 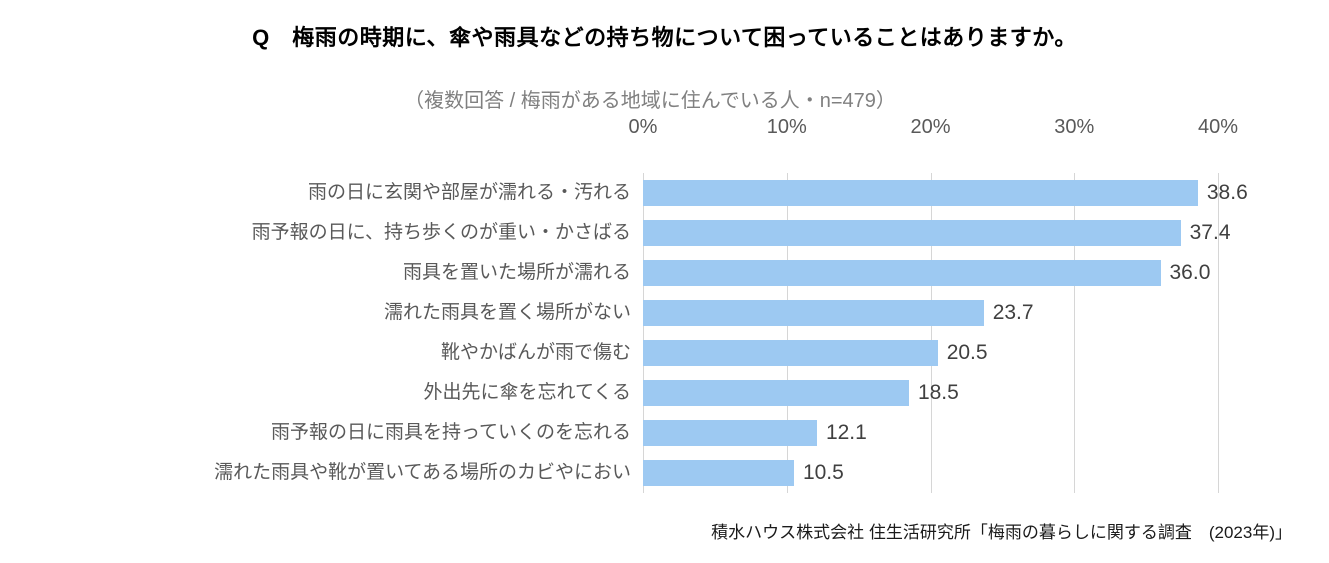 I want to click on value-label: 37.4, so click(x=1210, y=232).